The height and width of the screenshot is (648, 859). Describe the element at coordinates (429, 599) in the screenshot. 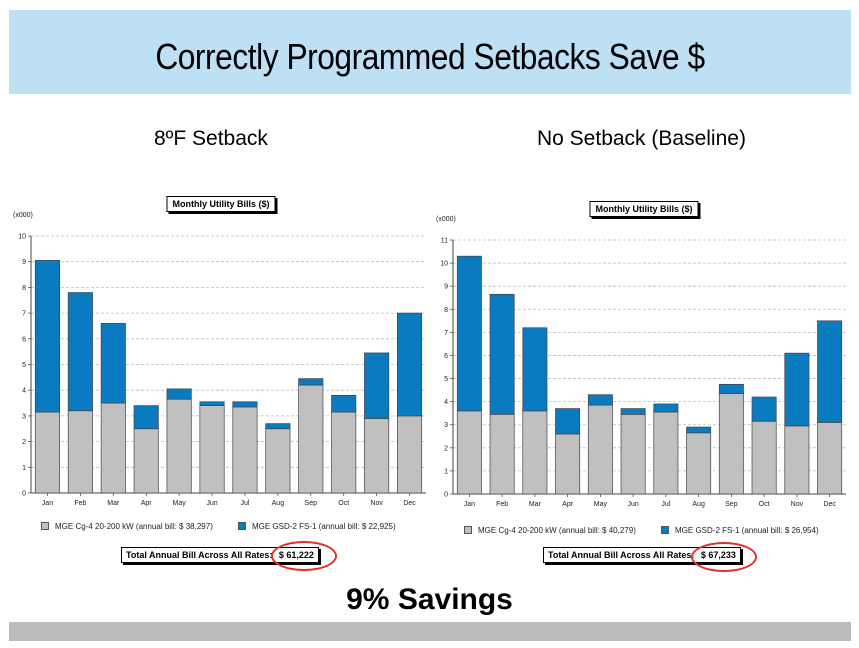

I see `savings-callout: 9% Savings` at that location.